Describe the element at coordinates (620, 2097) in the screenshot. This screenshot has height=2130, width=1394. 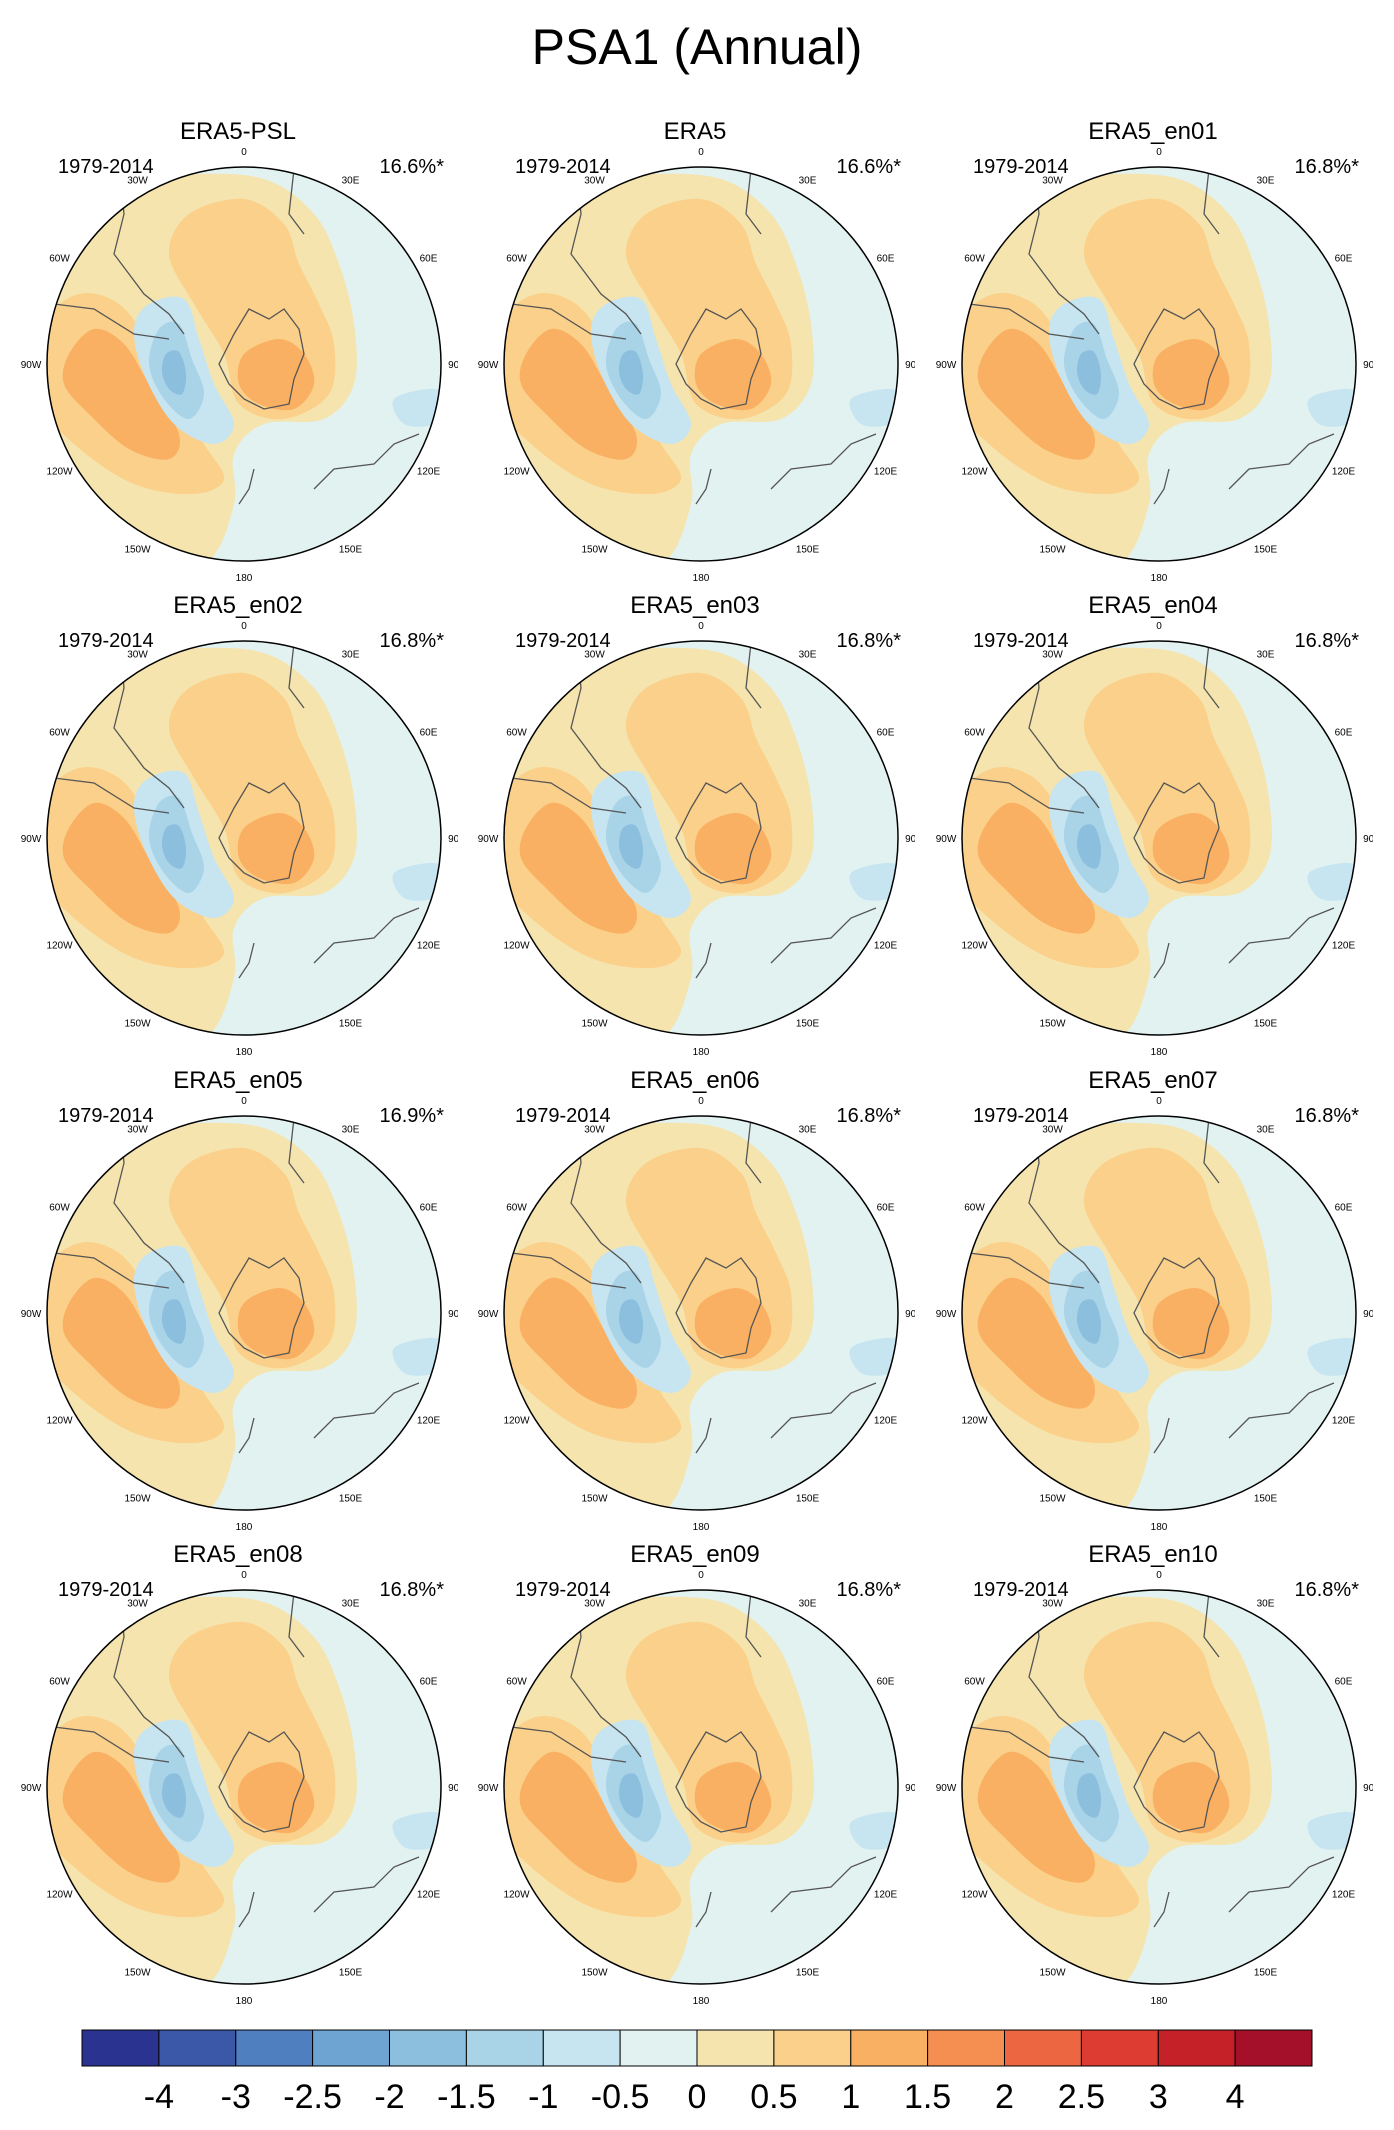
I see `colorbar-tick-label: -0.5` at that location.